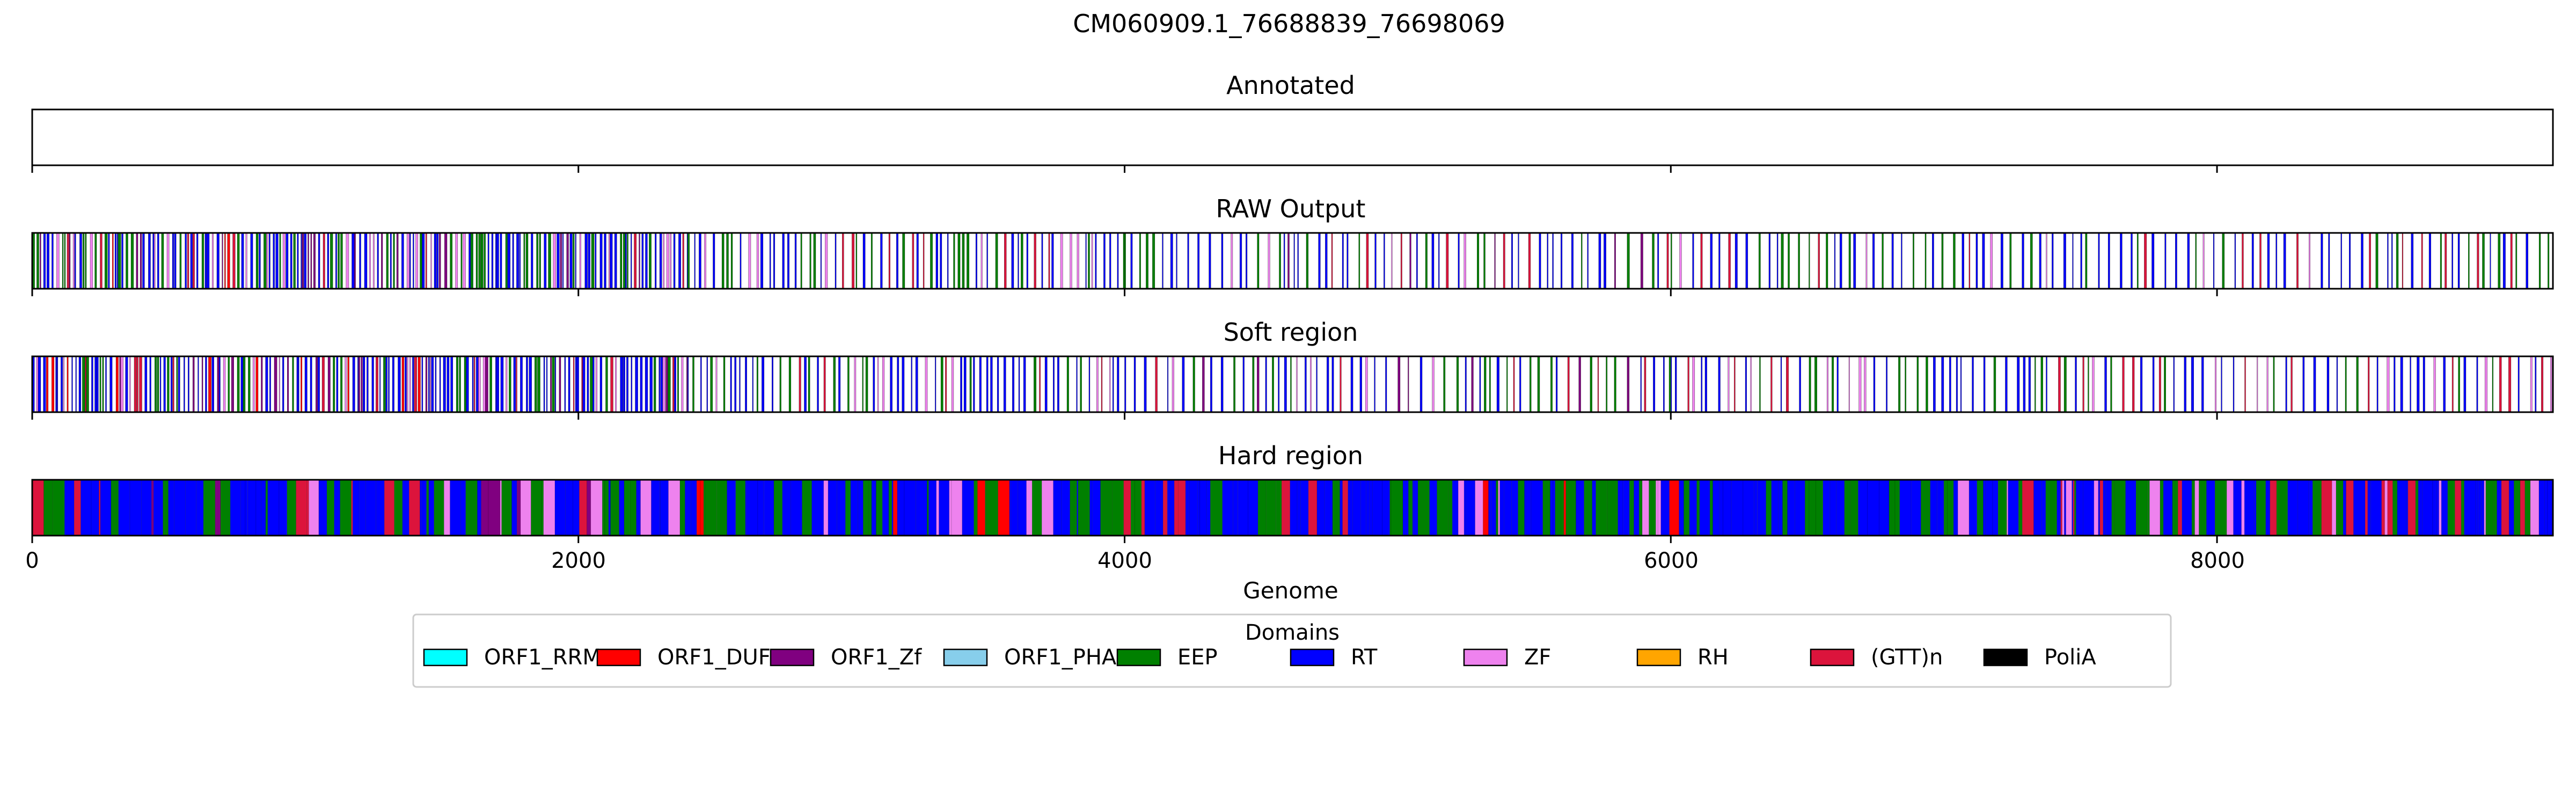 This screenshot has height=805, width=2576. Describe the element at coordinates (1832, 657) in the screenshot. I see `legend-swatch` at that location.